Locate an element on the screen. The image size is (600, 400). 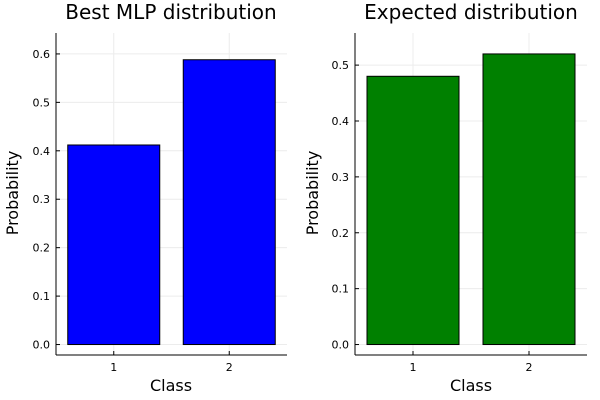
y-ticks: 0.0 0.1 0.2 0.3 0.4 0.5 0.6 is located at coordinates (46, 200).